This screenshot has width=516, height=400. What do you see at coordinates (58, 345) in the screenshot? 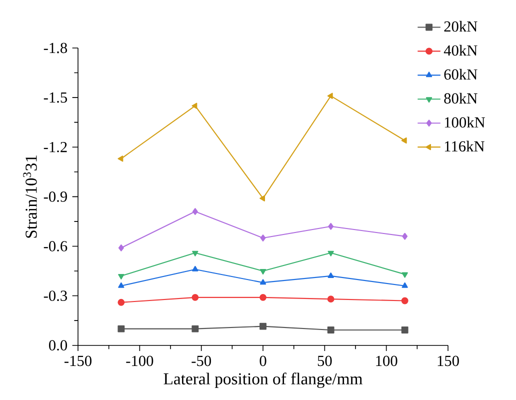
I see `y-tick-label: 0.0` at bounding box center [58, 345].